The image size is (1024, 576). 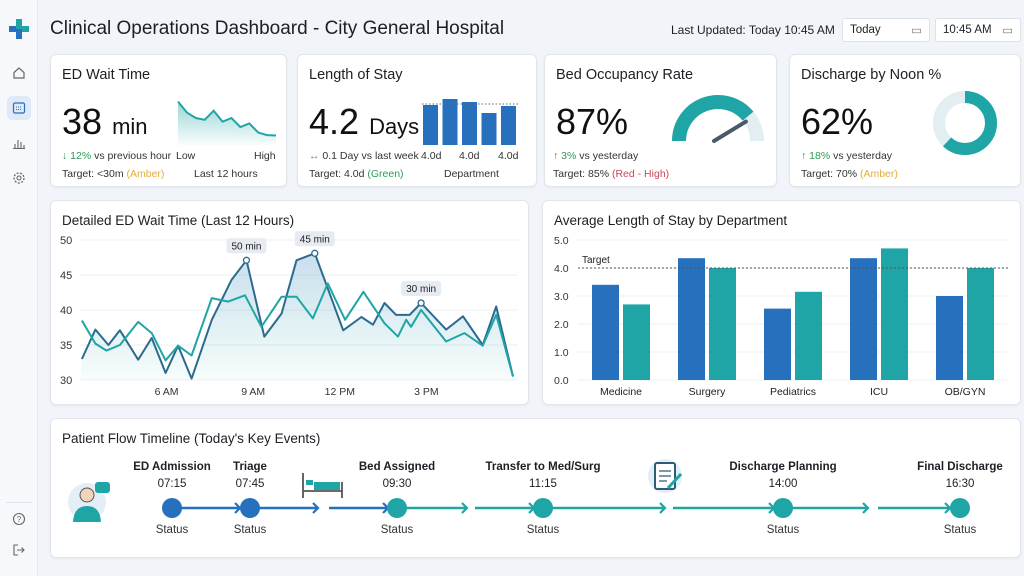 What do you see at coordinates (793, 392) in the screenshot?
I see `x-tick-label: Pediatrics` at bounding box center [793, 392].